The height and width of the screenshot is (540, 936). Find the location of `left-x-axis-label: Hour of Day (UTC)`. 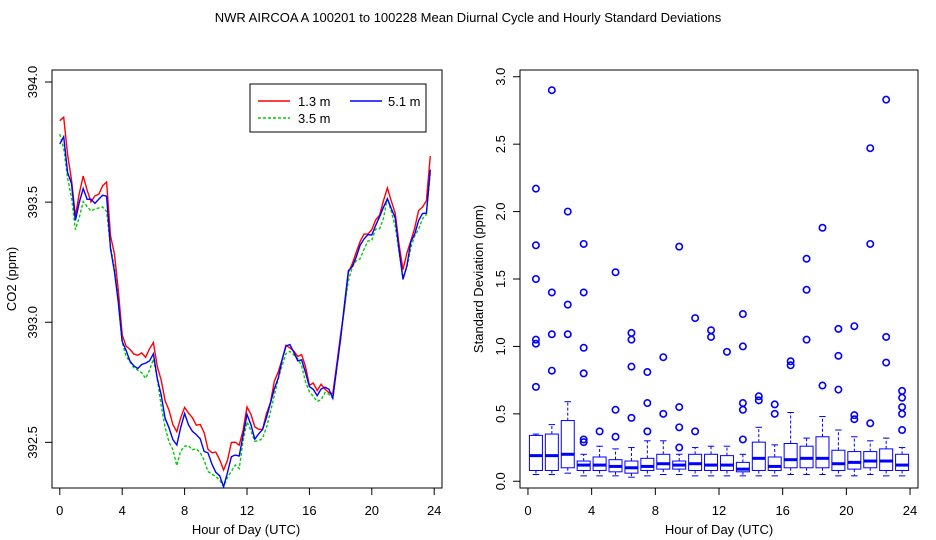

left-x-axis-label: Hour of Day (UTC) is located at coordinates (246, 529).